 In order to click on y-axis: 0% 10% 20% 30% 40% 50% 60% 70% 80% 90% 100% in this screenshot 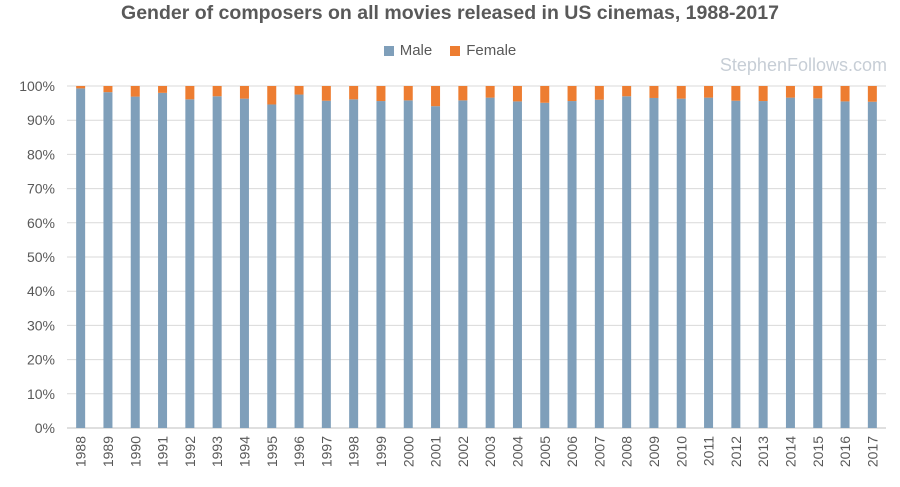, I will do `click(37, 257)`.